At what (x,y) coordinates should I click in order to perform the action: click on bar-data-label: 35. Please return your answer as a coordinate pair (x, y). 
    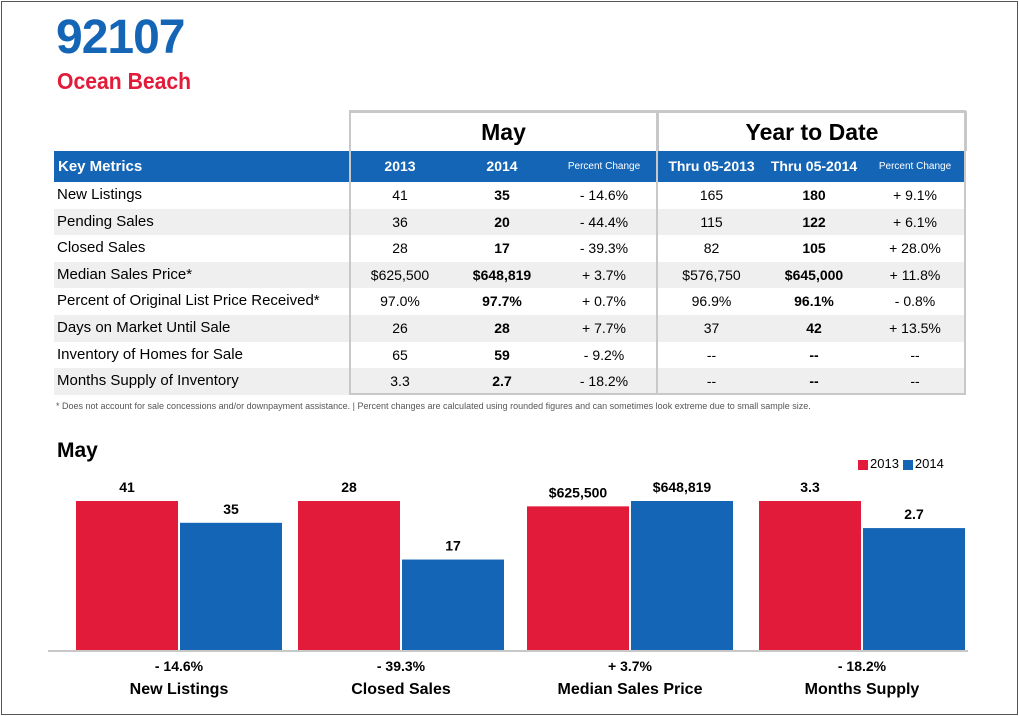
    Looking at the image, I should click on (231, 509).